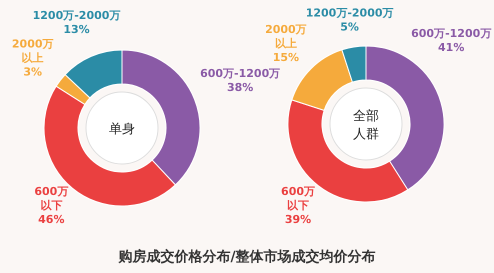  I want to click on text: 单身, so click(122, 129).